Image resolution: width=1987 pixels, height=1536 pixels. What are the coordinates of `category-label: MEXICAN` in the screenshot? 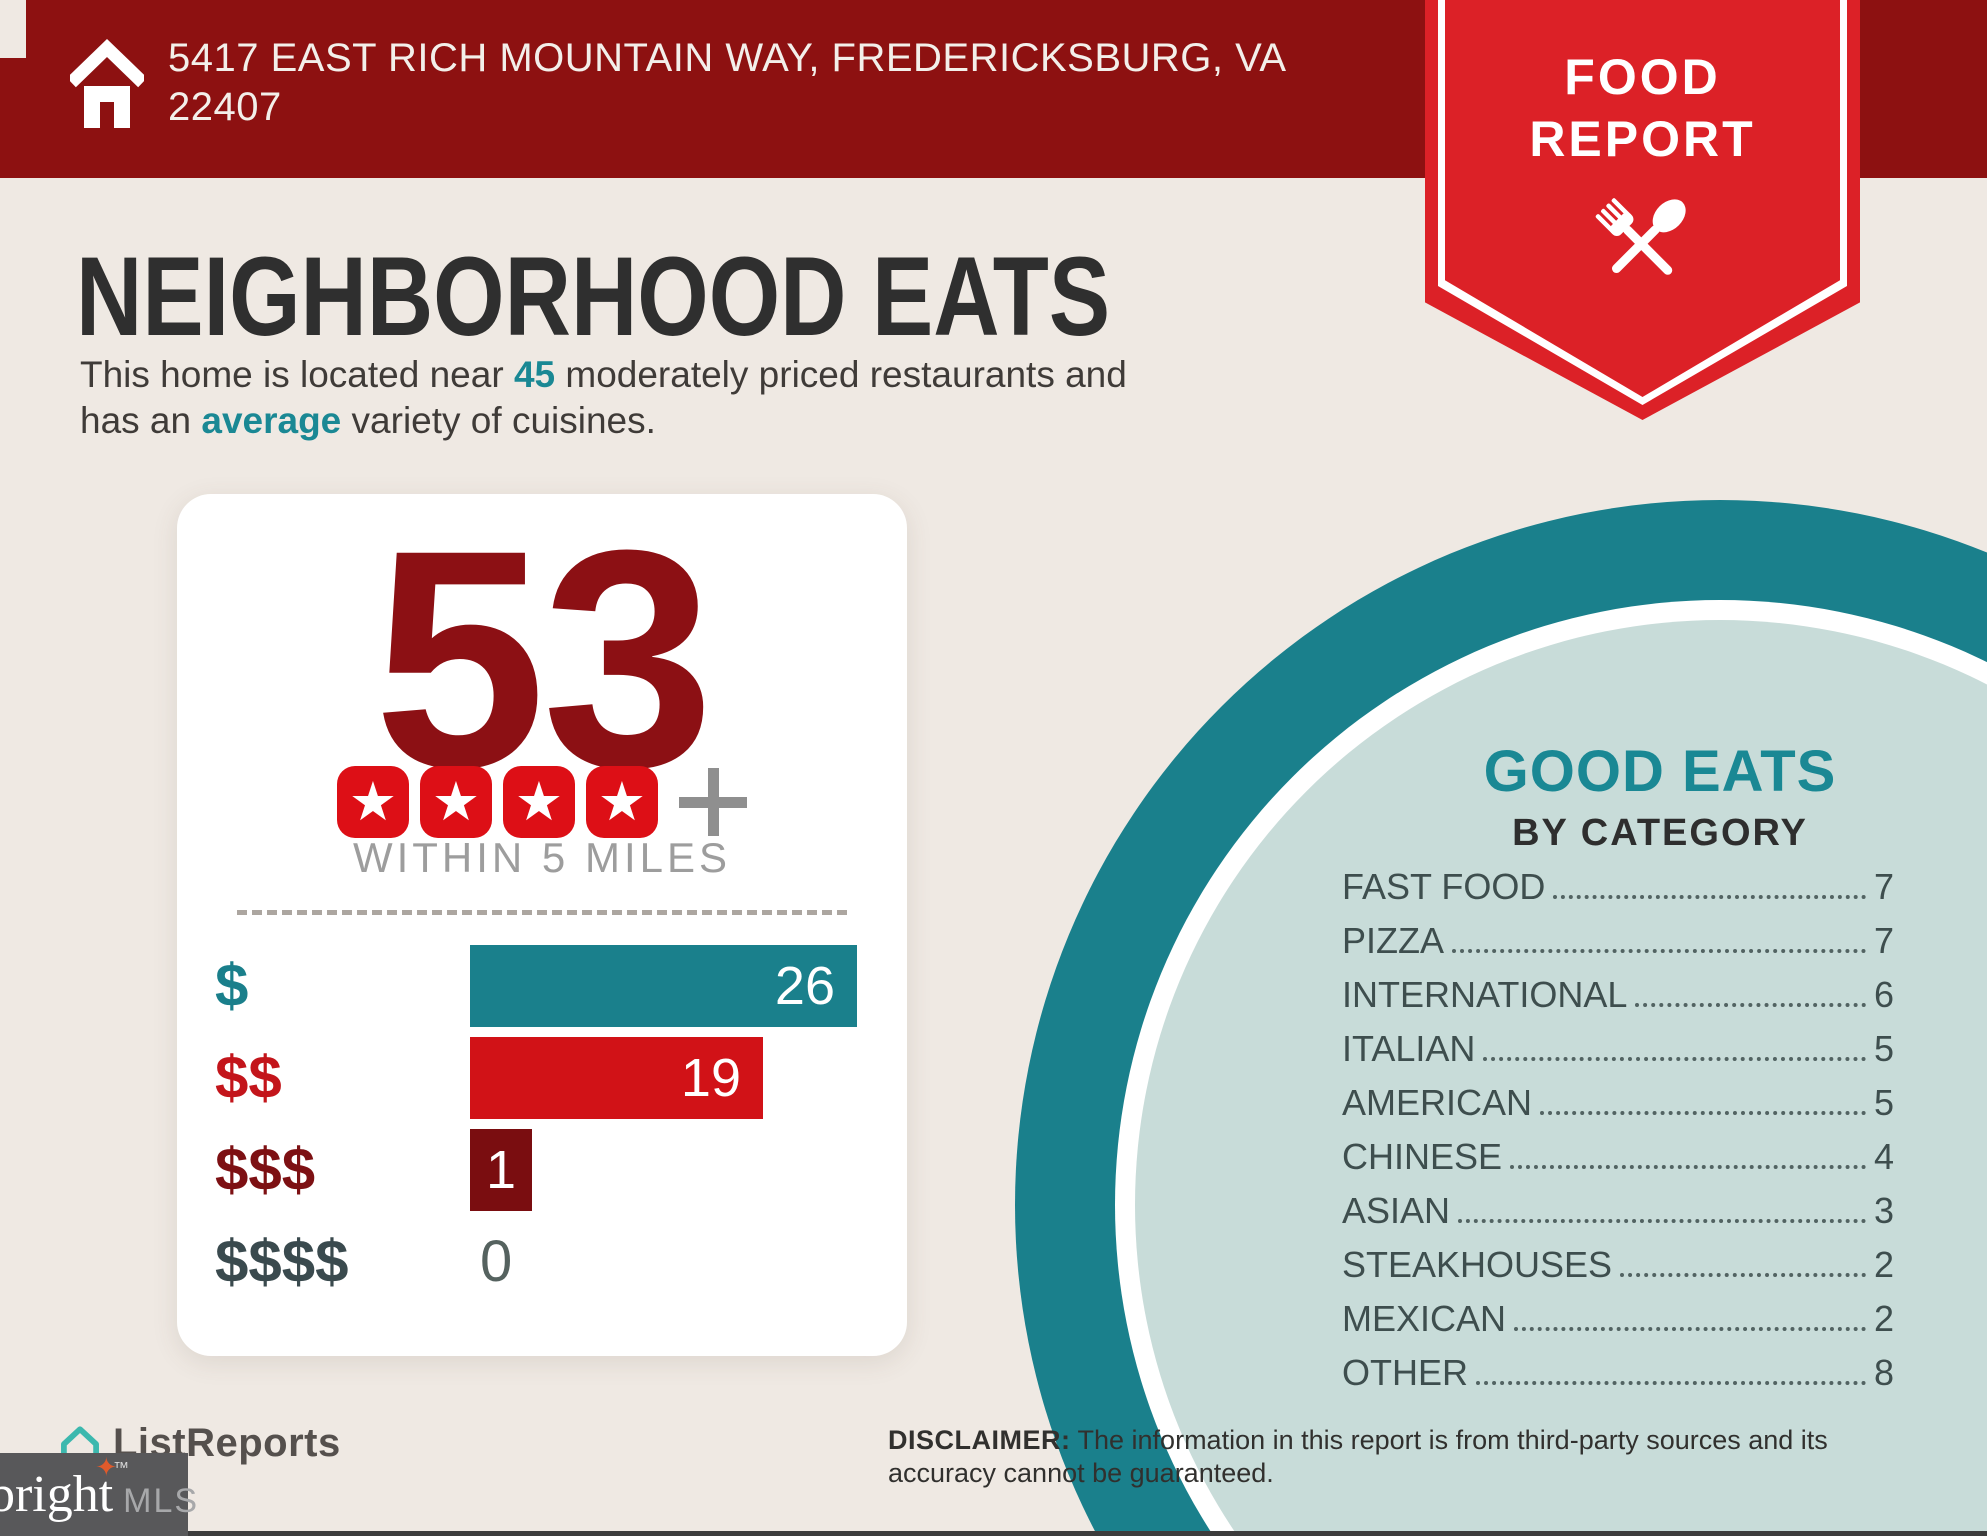 It's located at (1424, 1318).